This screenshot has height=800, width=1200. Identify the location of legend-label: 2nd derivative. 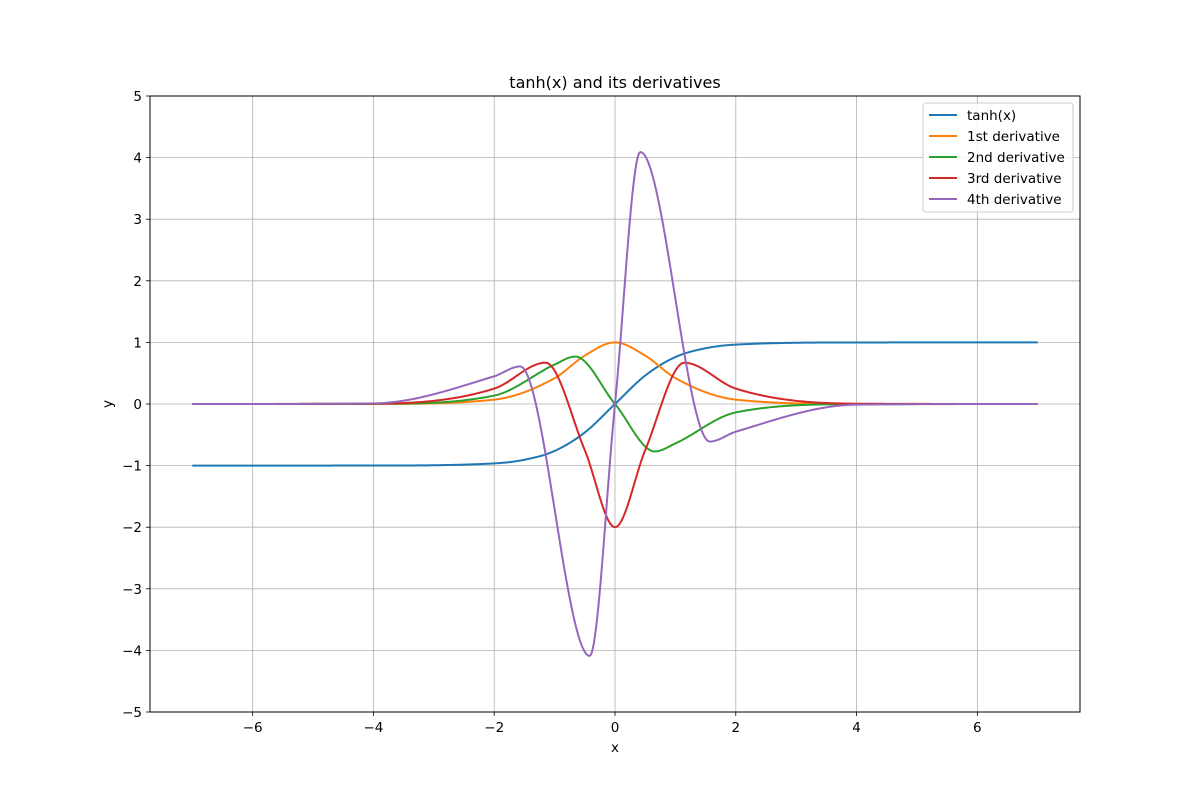
(1016, 158).